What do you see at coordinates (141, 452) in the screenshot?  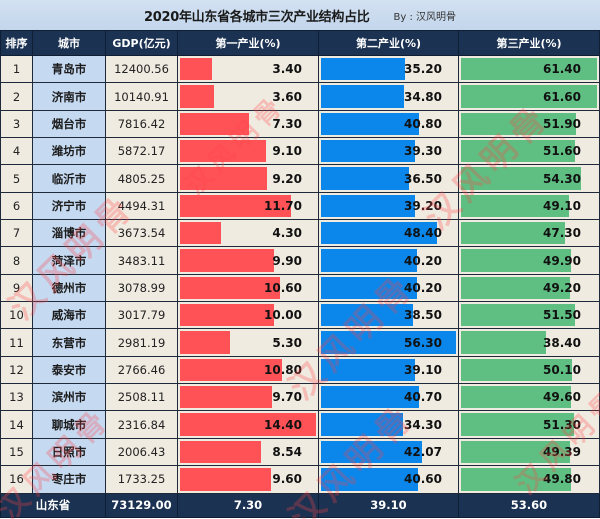 I see `gdp-cell: 2006.43` at bounding box center [141, 452].